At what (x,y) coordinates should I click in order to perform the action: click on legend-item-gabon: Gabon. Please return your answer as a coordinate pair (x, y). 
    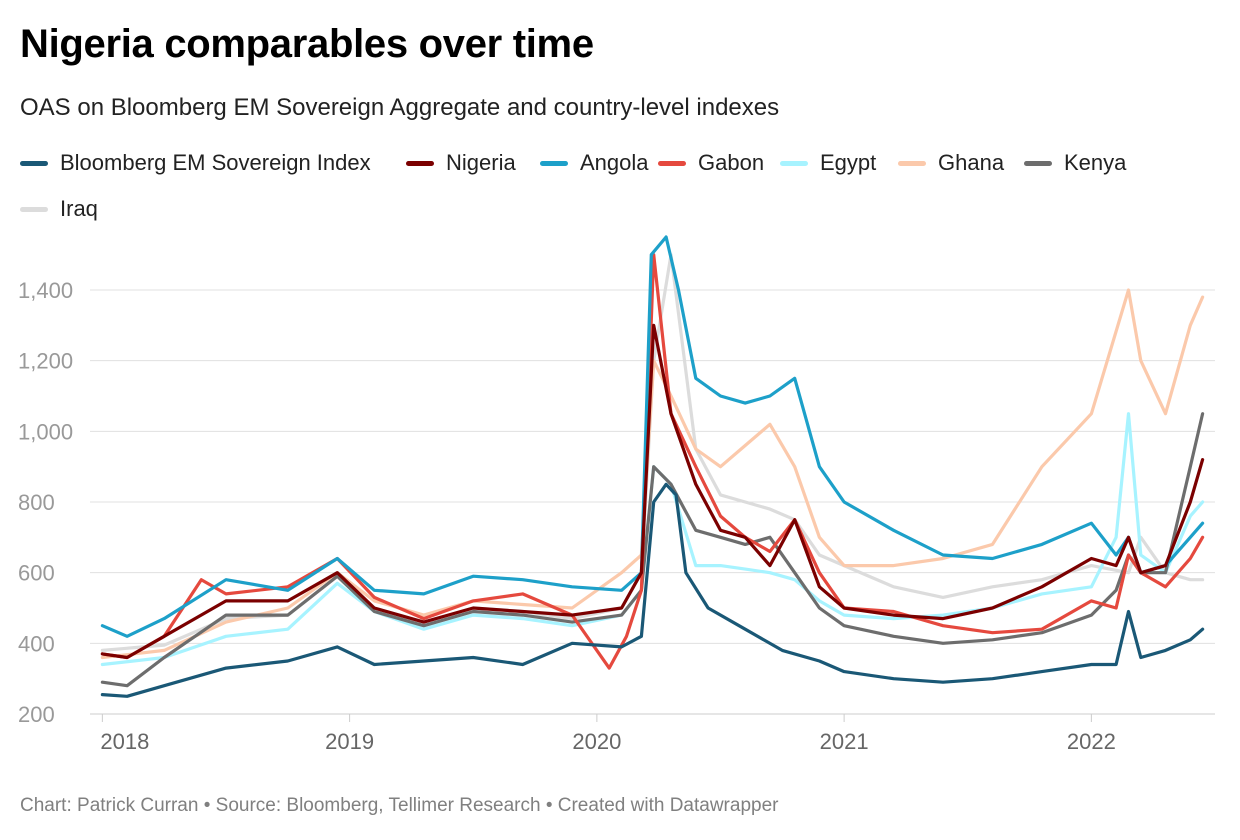
    Looking at the image, I should click on (711, 163).